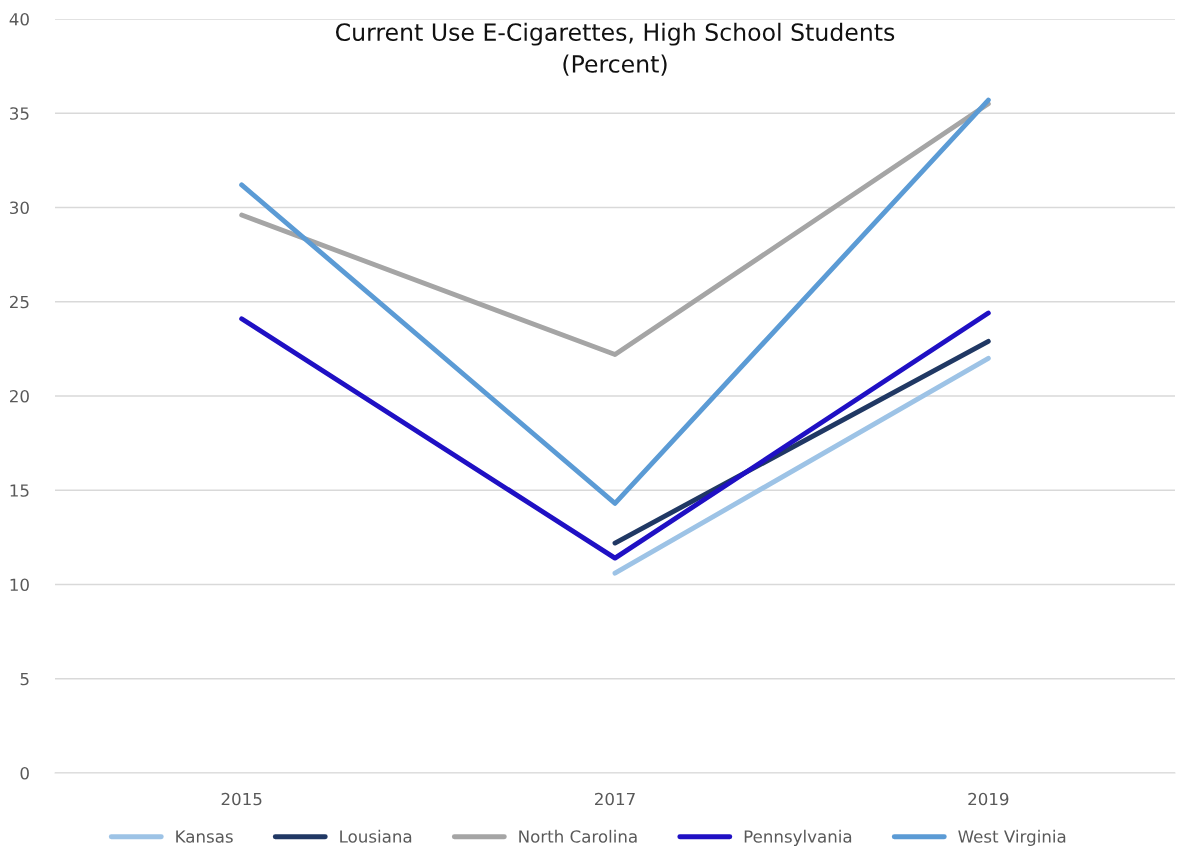 This screenshot has height=861, width=1178. What do you see at coordinates (19, 302) in the screenshot?
I see `y-tick-label: 25` at bounding box center [19, 302].